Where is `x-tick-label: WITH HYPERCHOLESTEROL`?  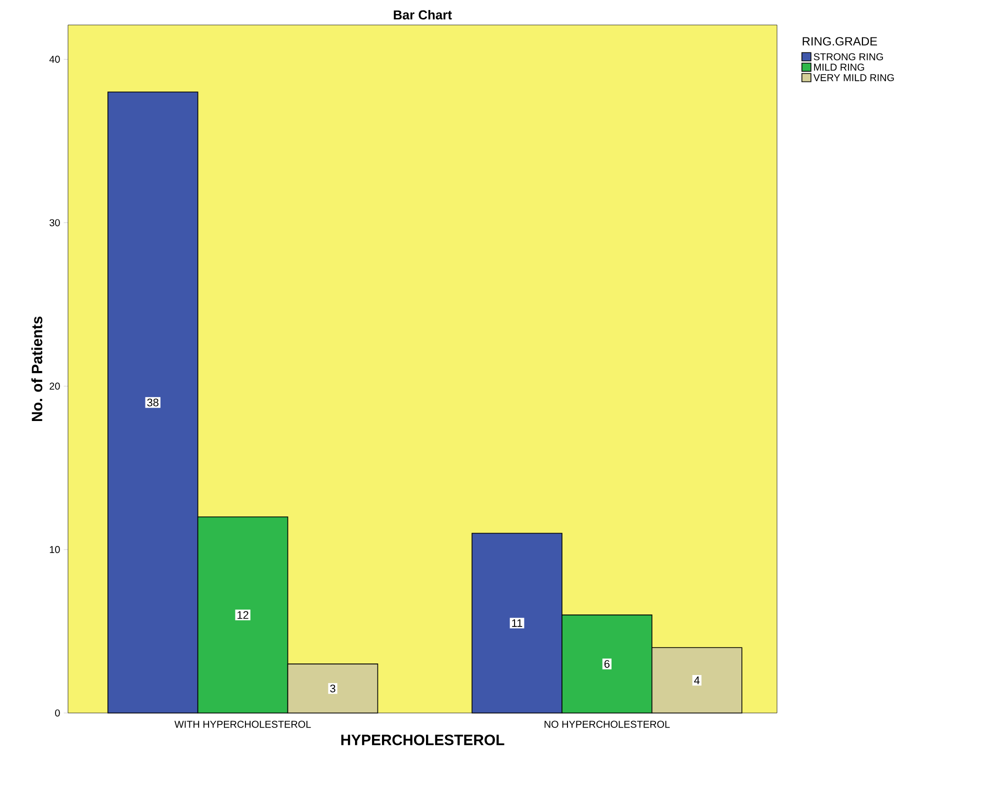 x-tick-label: WITH HYPERCHOLESTEROL is located at coordinates (242, 724).